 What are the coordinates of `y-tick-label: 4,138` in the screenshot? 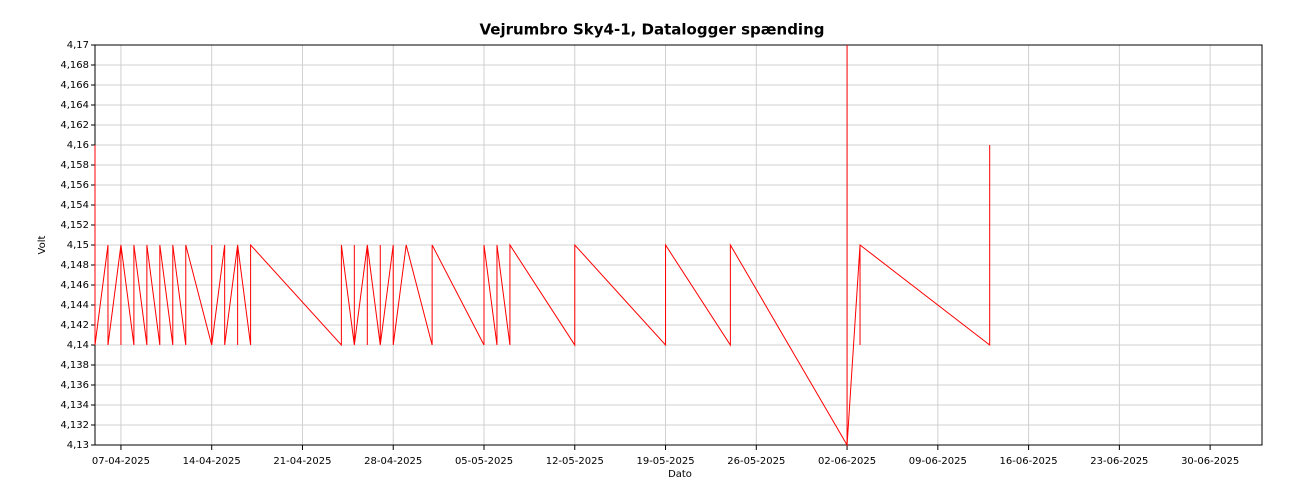 It's located at (74, 365).